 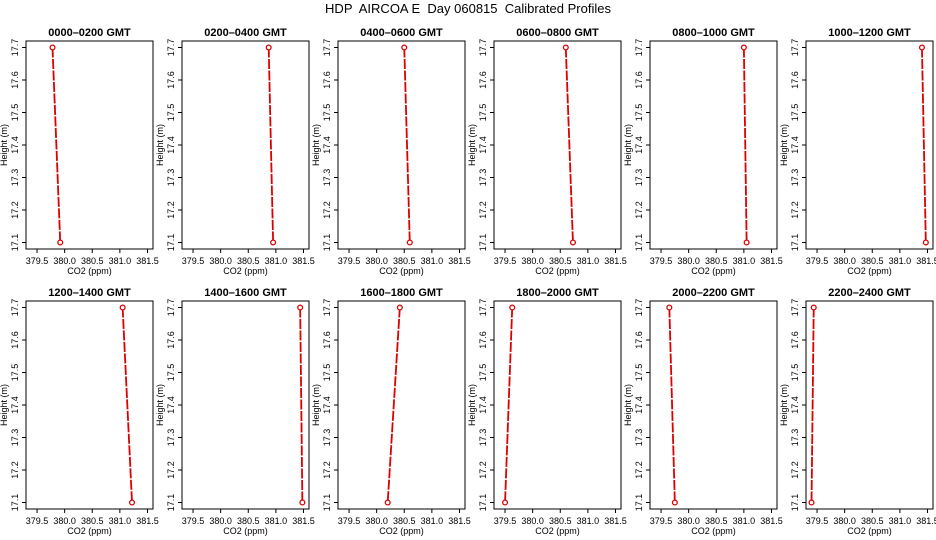 I want to click on panel-title: 1000–1200 GMT, so click(x=869, y=33).